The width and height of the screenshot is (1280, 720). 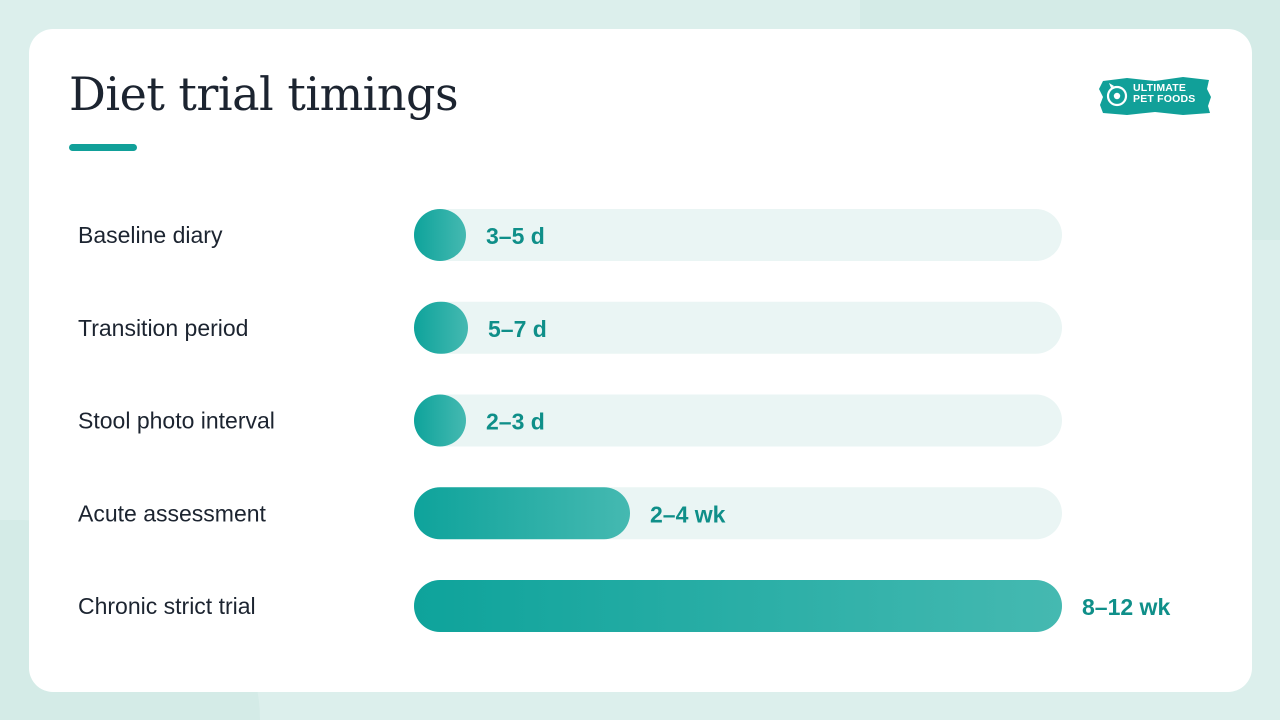 What do you see at coordinates (150, 235) in the screenshot?
I see `category-label: Baseline diary` at bounding box center [150, 235].